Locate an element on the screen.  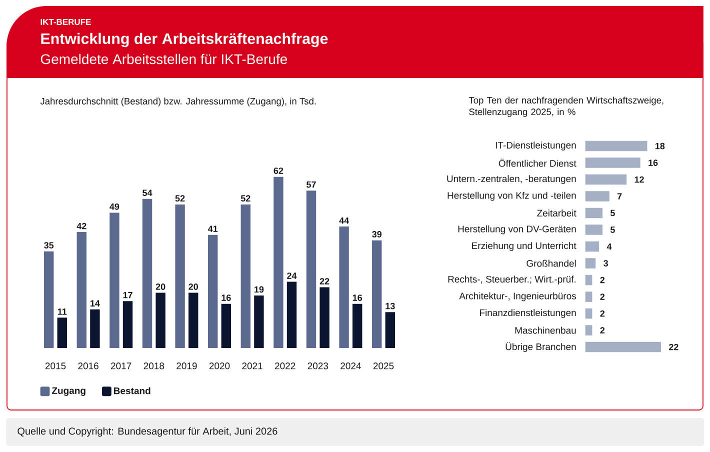
legend-label: Bestand is located at coordinates (132, 390).